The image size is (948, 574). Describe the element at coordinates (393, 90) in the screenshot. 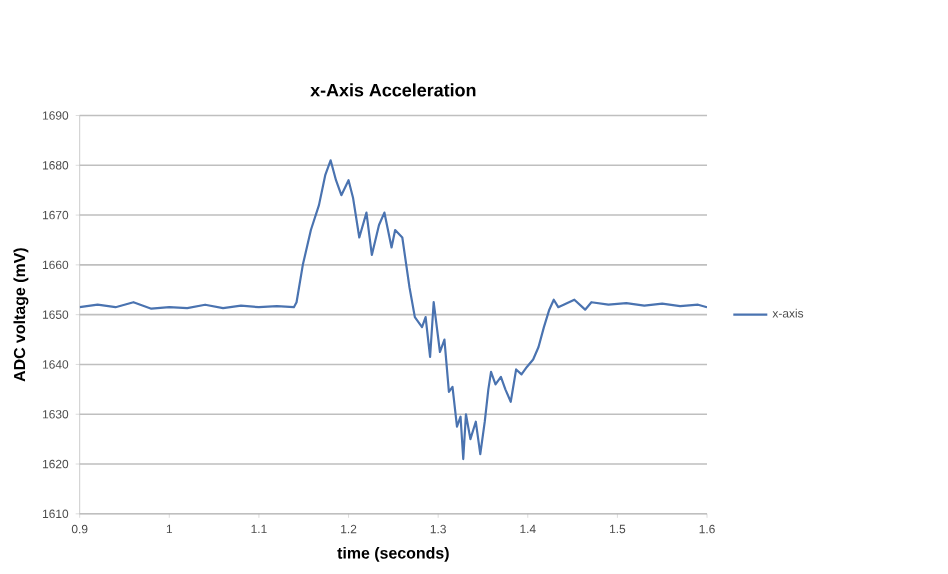

I see `chart-title: x-Axis Acceleration` at that location.